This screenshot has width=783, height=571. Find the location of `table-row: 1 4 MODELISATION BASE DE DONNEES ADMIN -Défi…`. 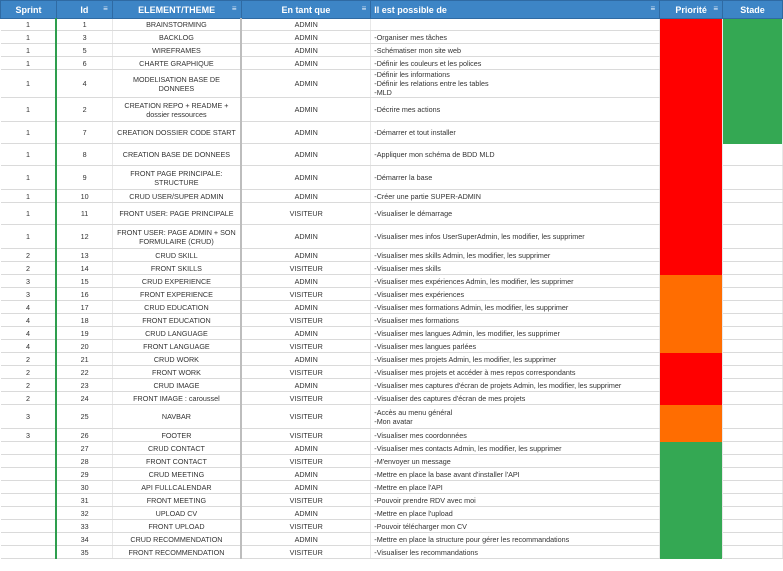

table-row: 1 4 MODELISATION BASE DE DONNEES ADMIN -Défi… is located at coordinates (391, 83).